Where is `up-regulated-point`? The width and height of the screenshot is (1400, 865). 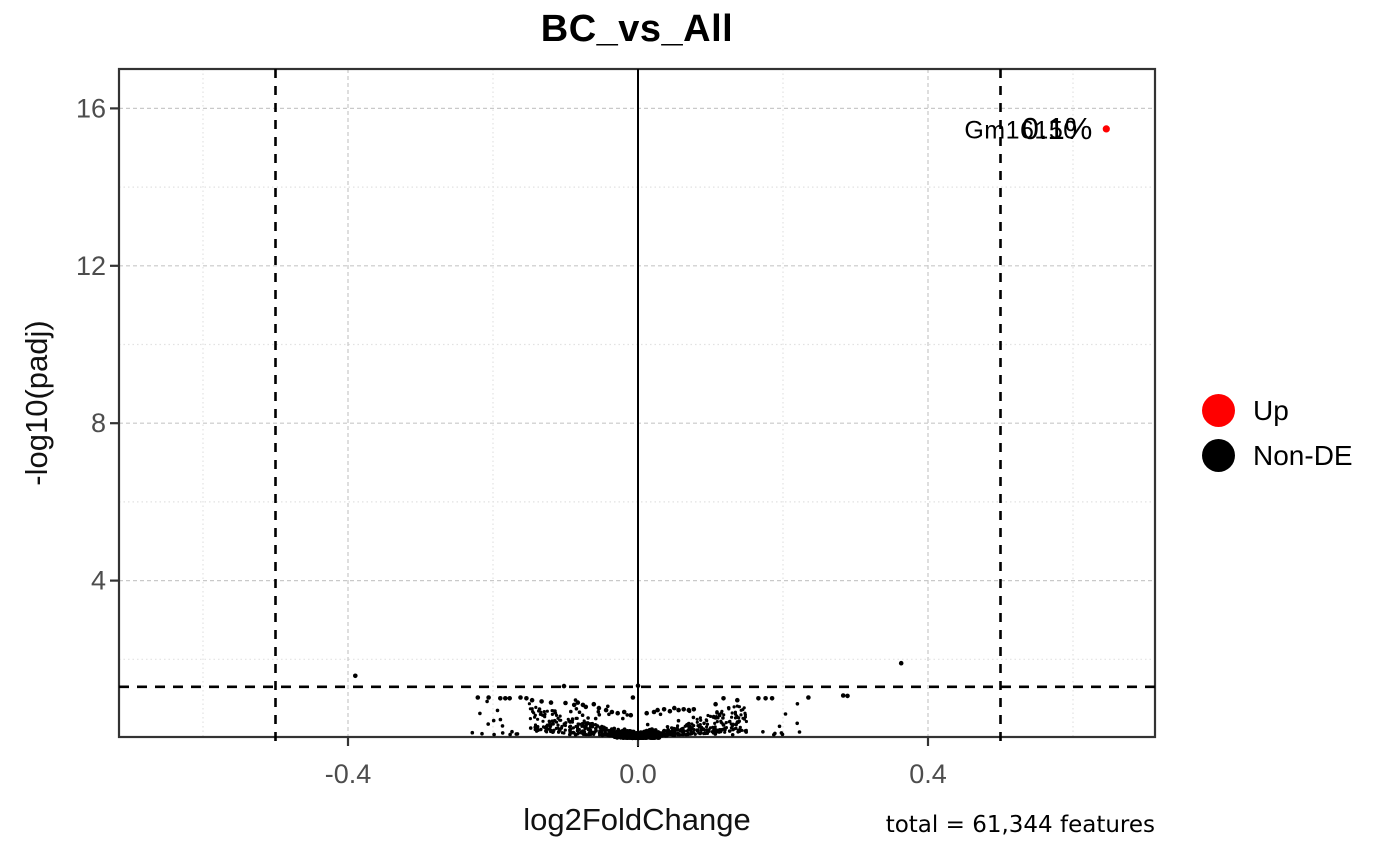
up-regulated-point is located at coordinates (1106, 129).